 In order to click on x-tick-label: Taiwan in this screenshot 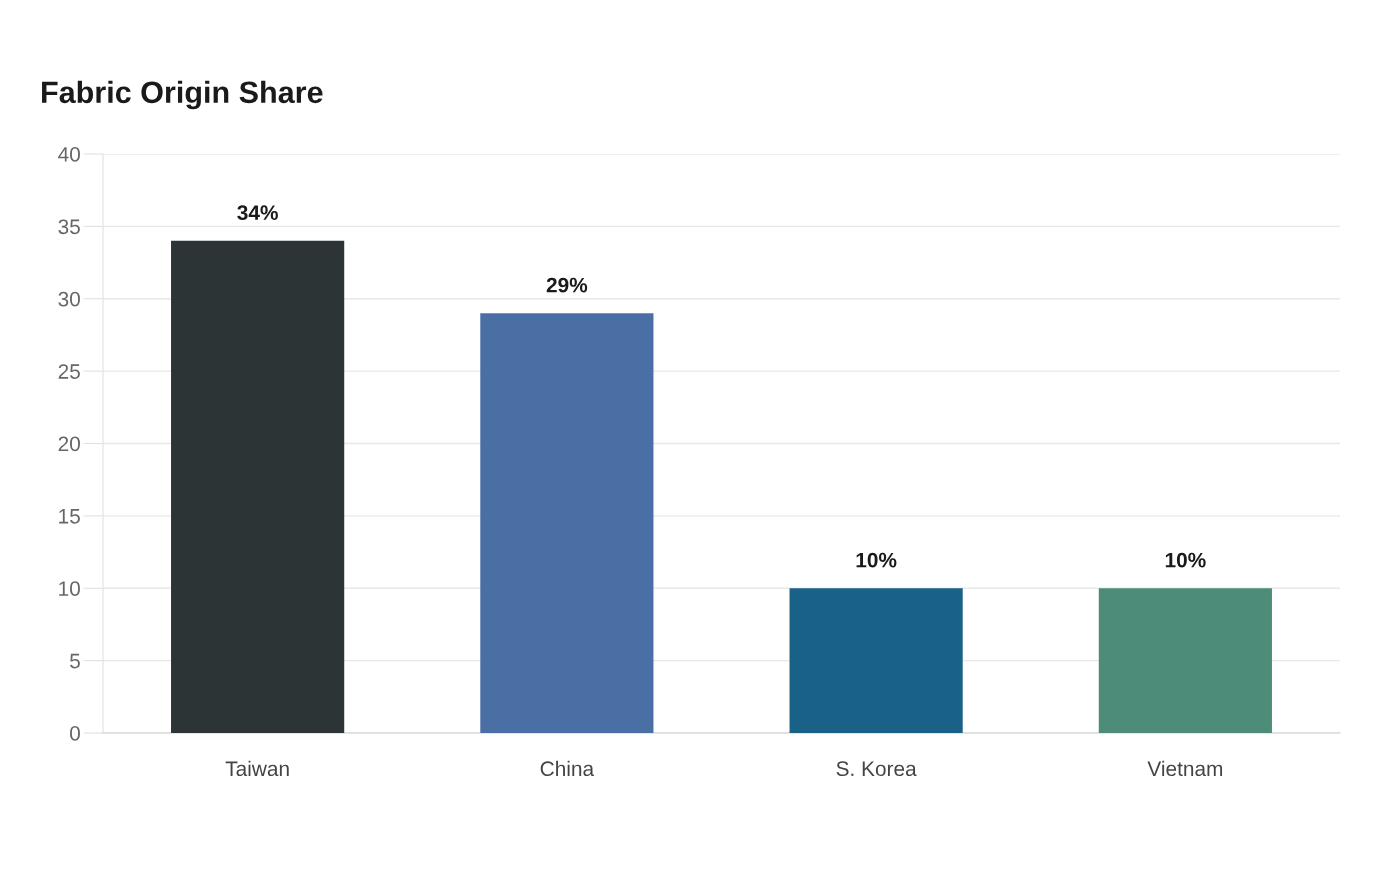, I will do `click(257, 768)`.